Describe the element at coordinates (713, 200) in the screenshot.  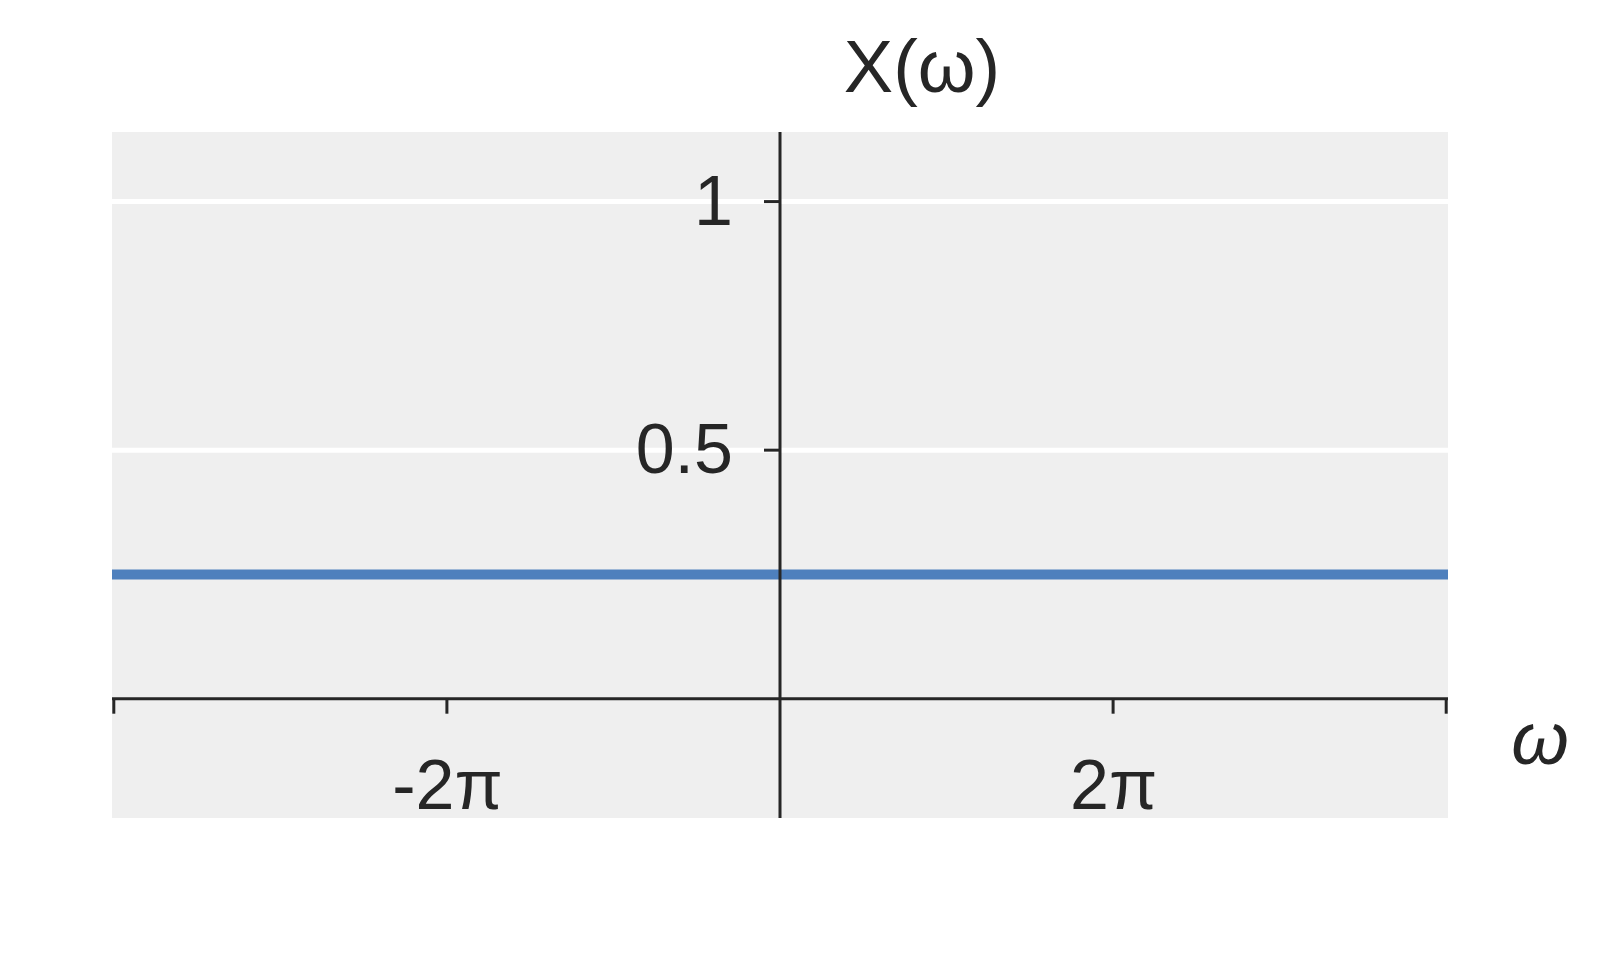
I see `y-tick-label: 1` at that location.